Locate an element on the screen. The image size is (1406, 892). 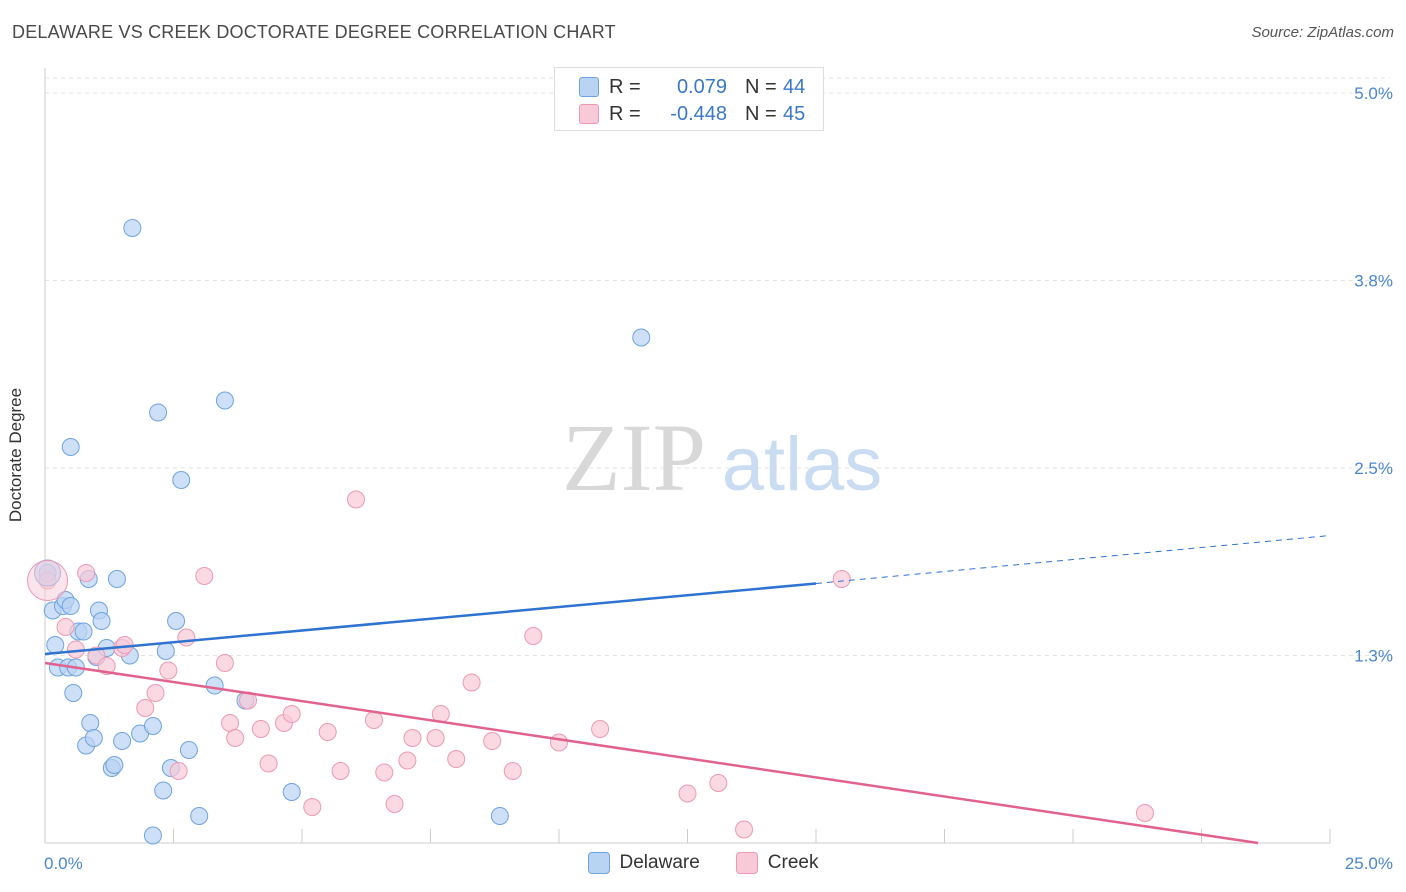
creek-legend-swatch is located at coordinates (746, 863).